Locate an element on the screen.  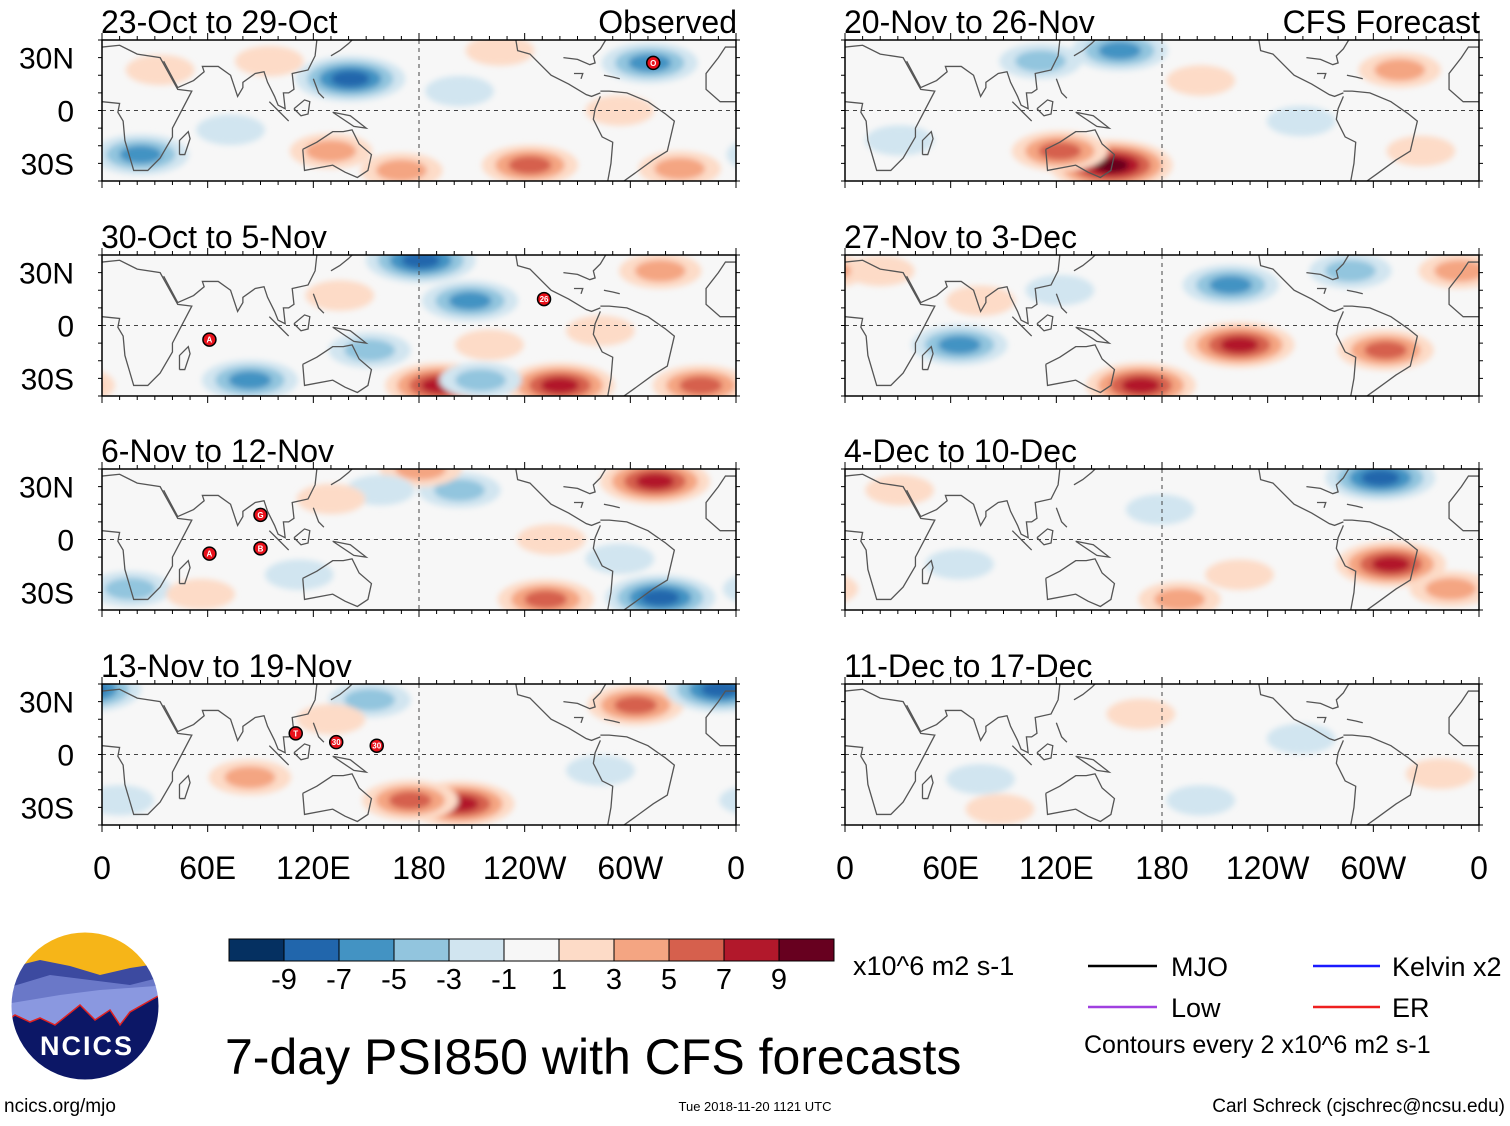
lat-tick-label: 30S is located at coordinates (47, 808).